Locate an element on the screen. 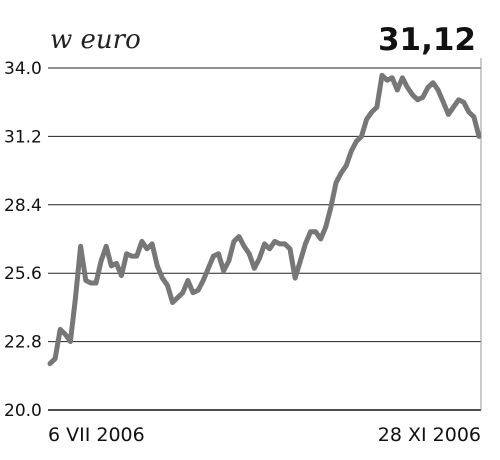 This screenshot has width=500, height=460. y-axis-tick-labels: 34.0 31.2 28.4 25.6 22.8 20.0 is located at coordinates (23, 240).